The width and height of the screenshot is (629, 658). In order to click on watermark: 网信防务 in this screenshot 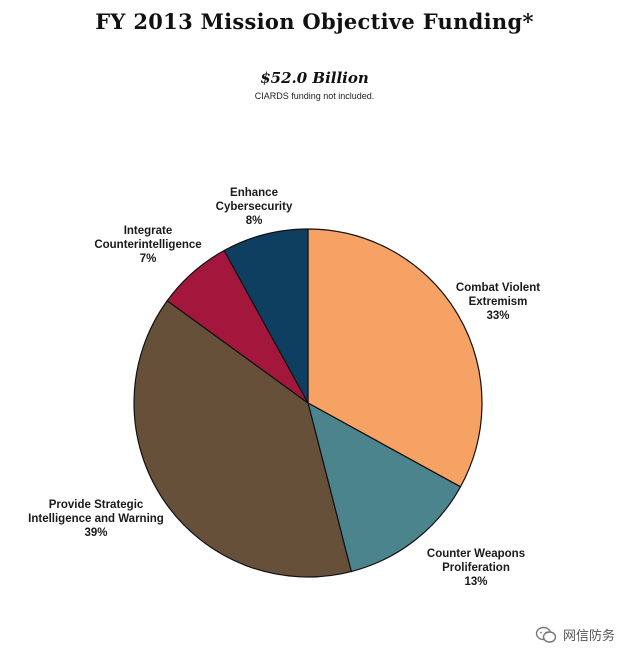, I will do `click(575, 634)`.